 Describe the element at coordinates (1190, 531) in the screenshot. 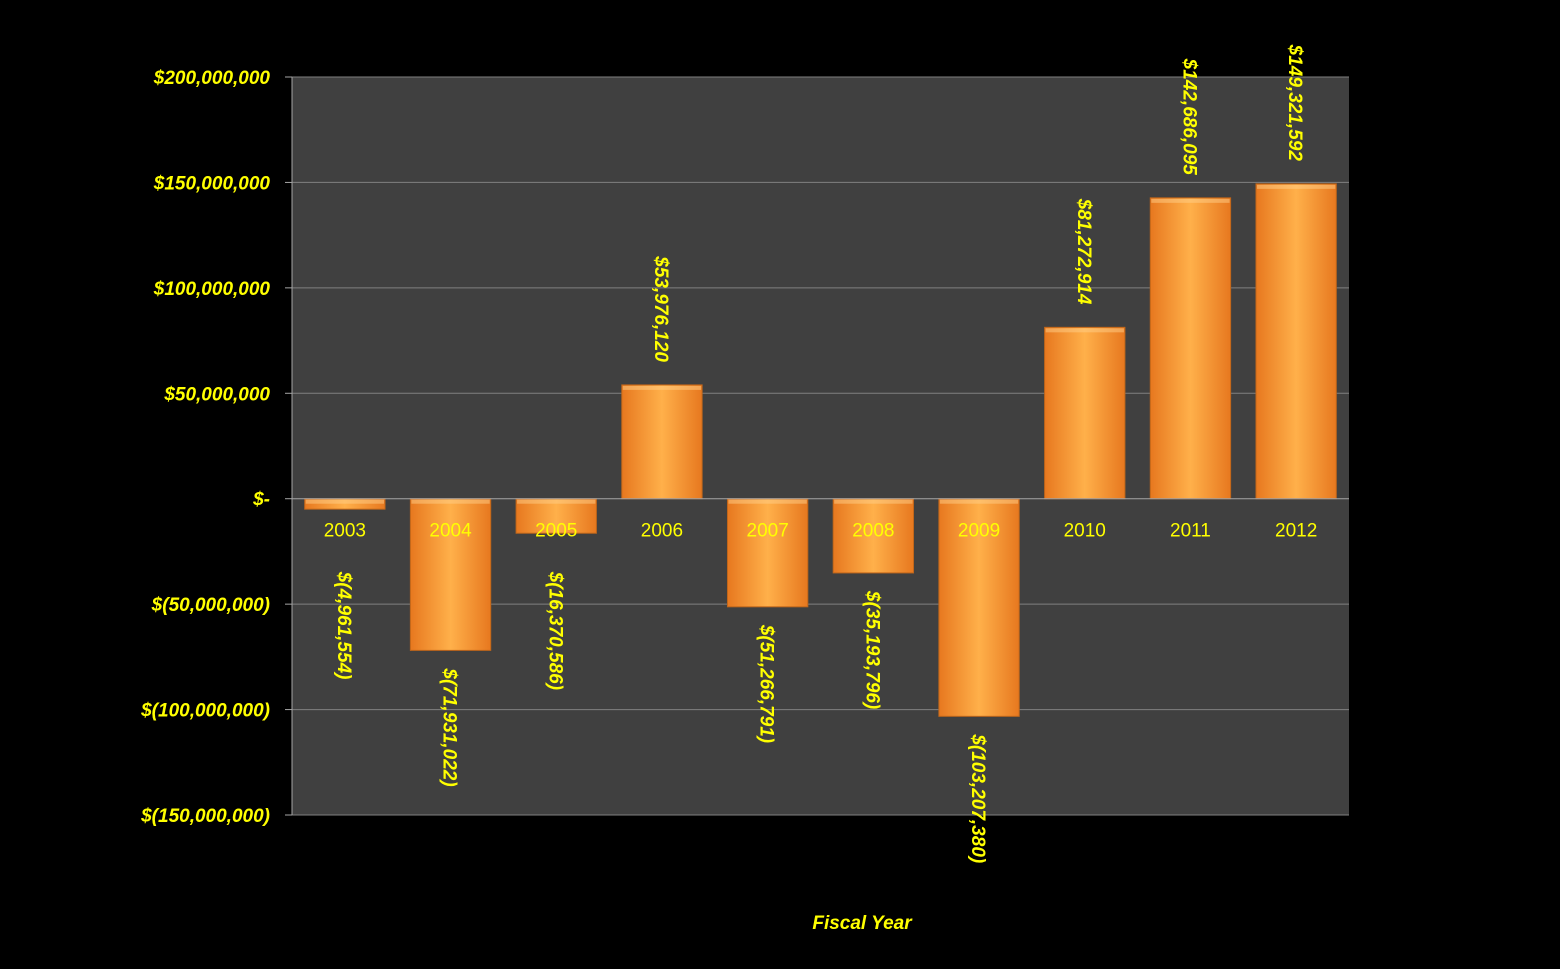

I see `x-tick-label: 2011` at that location.